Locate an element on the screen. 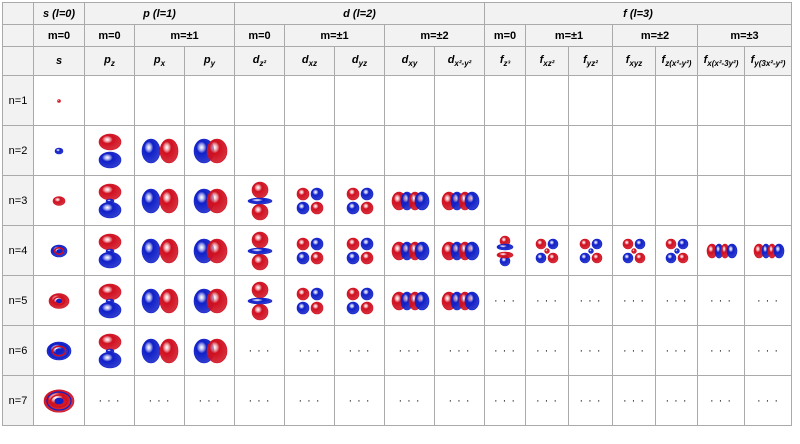  orbital-px-n4 is located at coordinates (159, 250).